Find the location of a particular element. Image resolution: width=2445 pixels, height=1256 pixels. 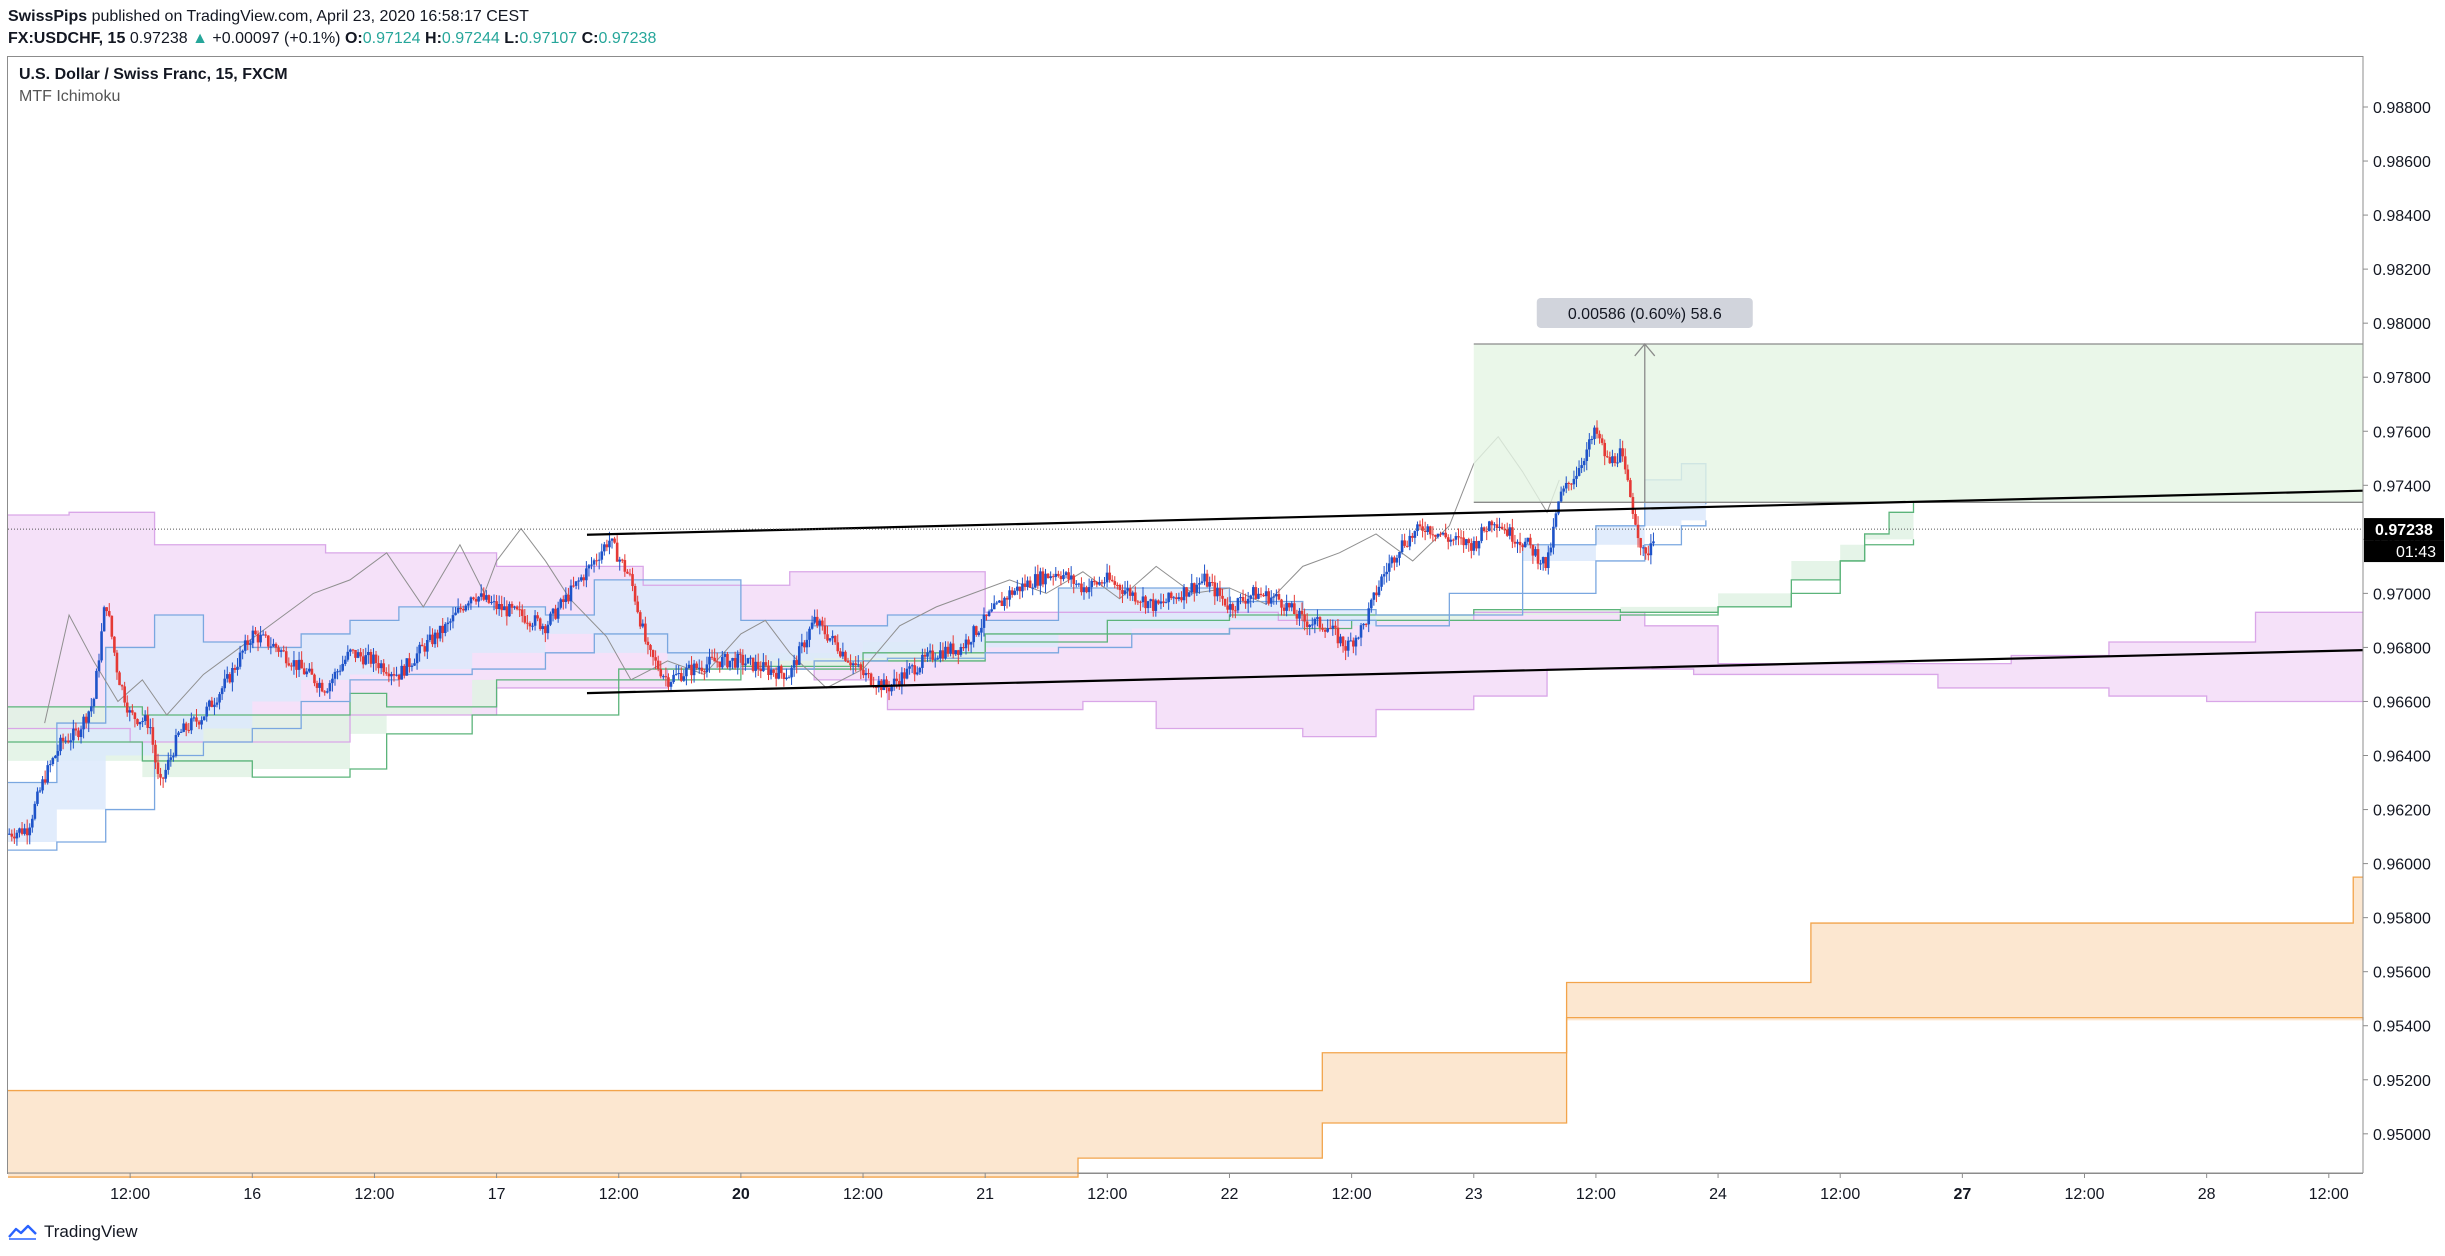

cloud-green-lower is located at coordinates (961, 658).